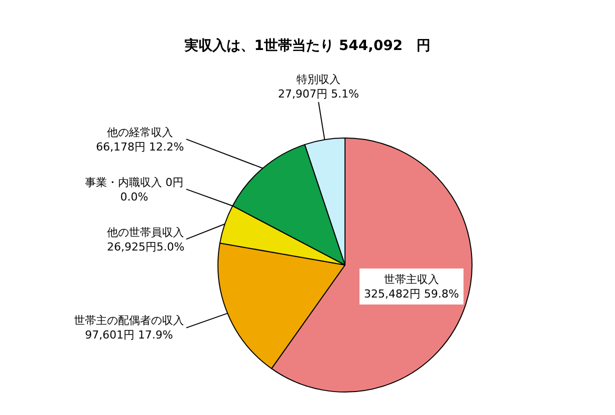 The height and width of the screenshot is (415, 615). I want to click on data-label: 26,925円5.0%, so click(145, 247).